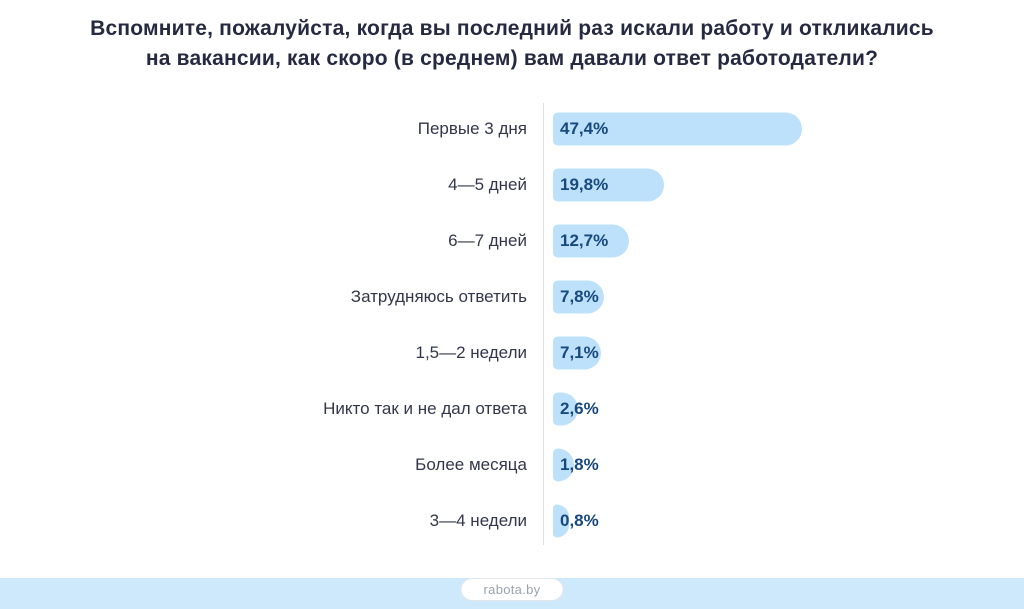 This screenshot has height=609, width=1024. What do you see at coordinates (478, 520) in the screenshot?
I see `category-label: 3—4 недели` at bounding box center [478, 520].